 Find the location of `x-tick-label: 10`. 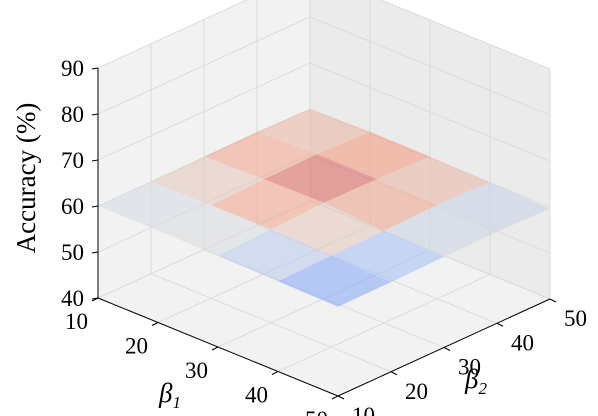

x-tick-label: 10 is located at coordinates (76, 321).